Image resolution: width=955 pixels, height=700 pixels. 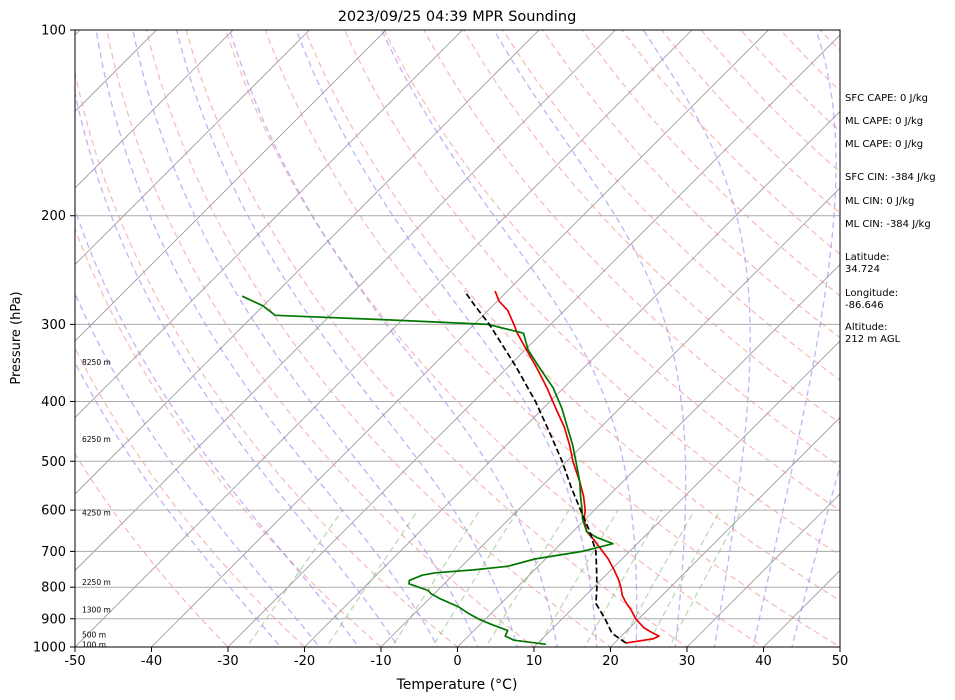 What do you see at coordinates (840, 661) in the screenshot?
I see `x-tick-label: 50` at bounding box center [840, 661].